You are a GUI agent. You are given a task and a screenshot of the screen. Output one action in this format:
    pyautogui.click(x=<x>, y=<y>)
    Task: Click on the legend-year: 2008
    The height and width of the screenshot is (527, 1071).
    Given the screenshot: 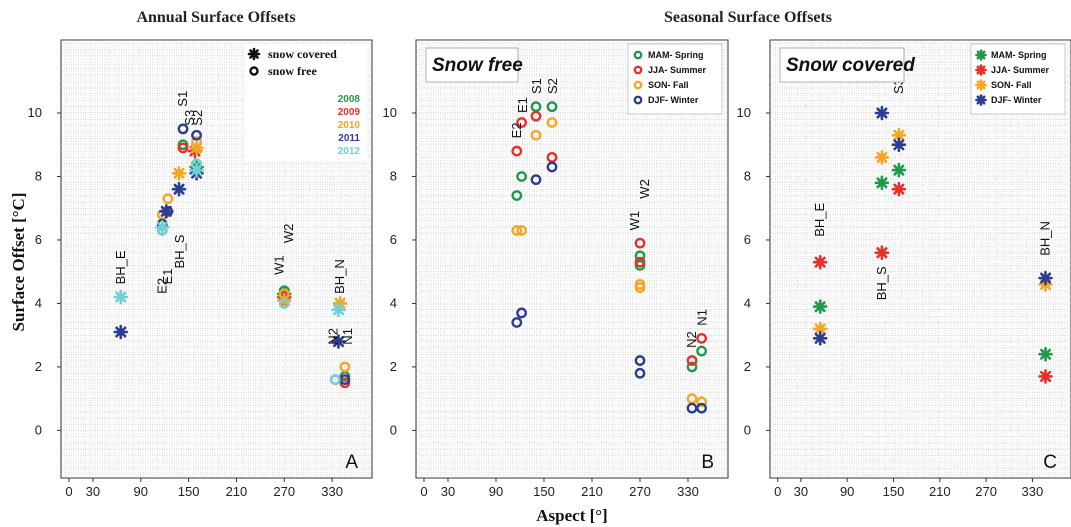 What is the action you would take?
    pyautogui.click(x=349, y=99)
    